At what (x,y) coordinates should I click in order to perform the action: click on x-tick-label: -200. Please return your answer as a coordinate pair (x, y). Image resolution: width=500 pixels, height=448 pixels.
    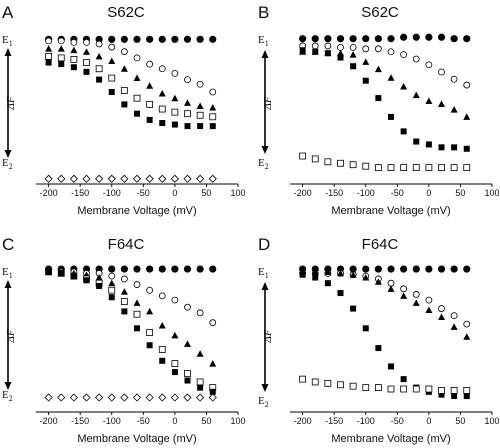
    Looking at the image, I should click on (49, 193).